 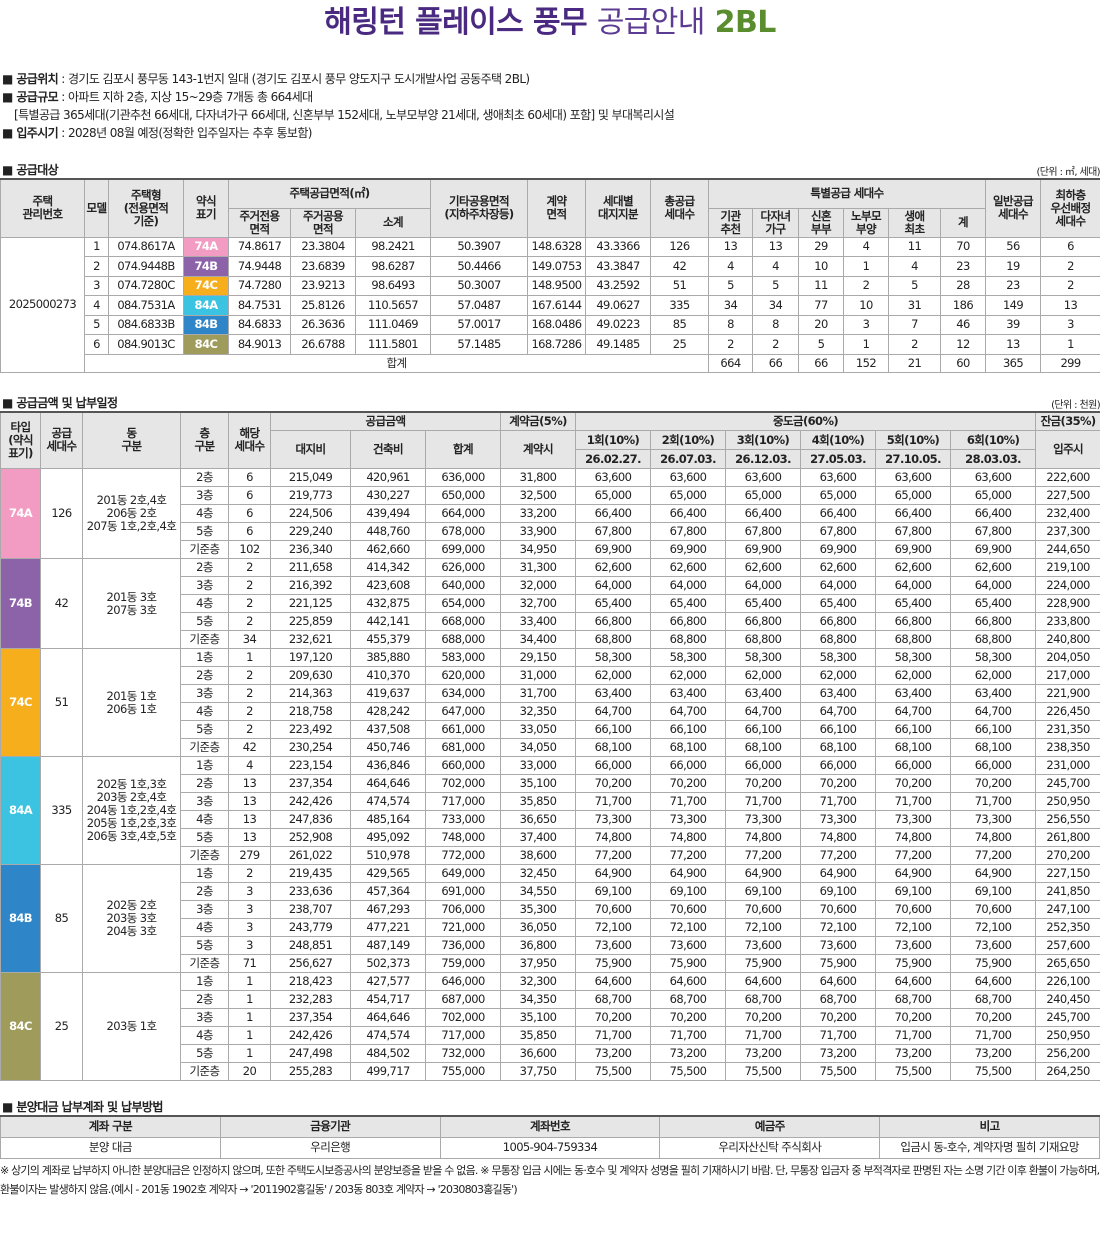 I want to click on header-cell: 28.03.03., so click(x=993, y=459).